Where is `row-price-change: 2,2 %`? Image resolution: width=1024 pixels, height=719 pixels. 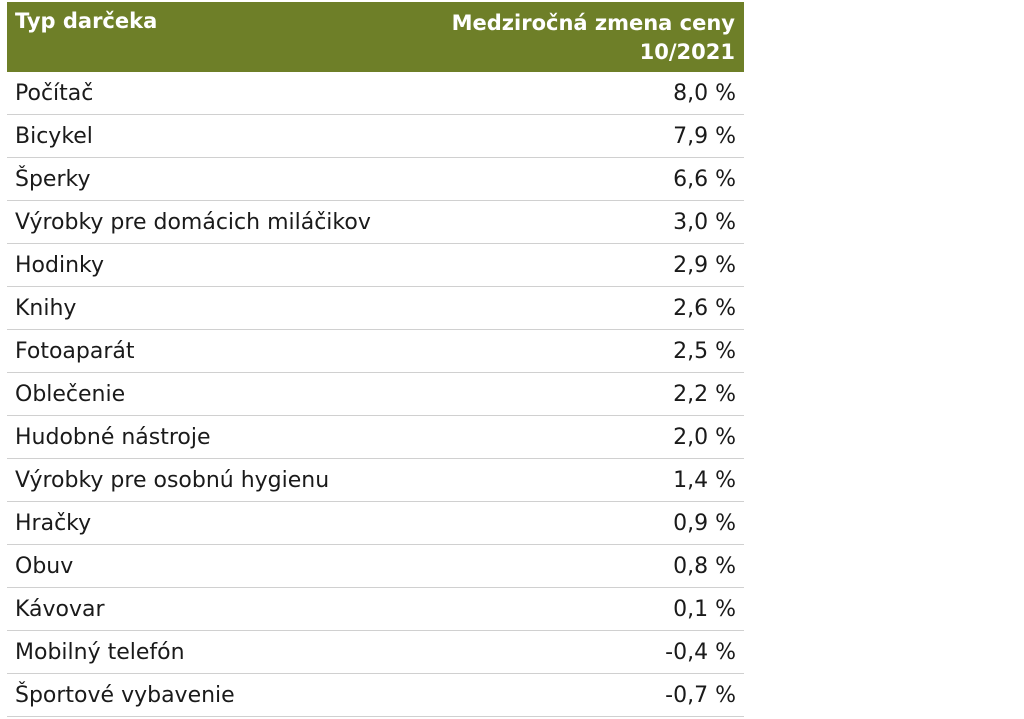
row-price-change: 2,2 % is located at coordinates (704, 394).